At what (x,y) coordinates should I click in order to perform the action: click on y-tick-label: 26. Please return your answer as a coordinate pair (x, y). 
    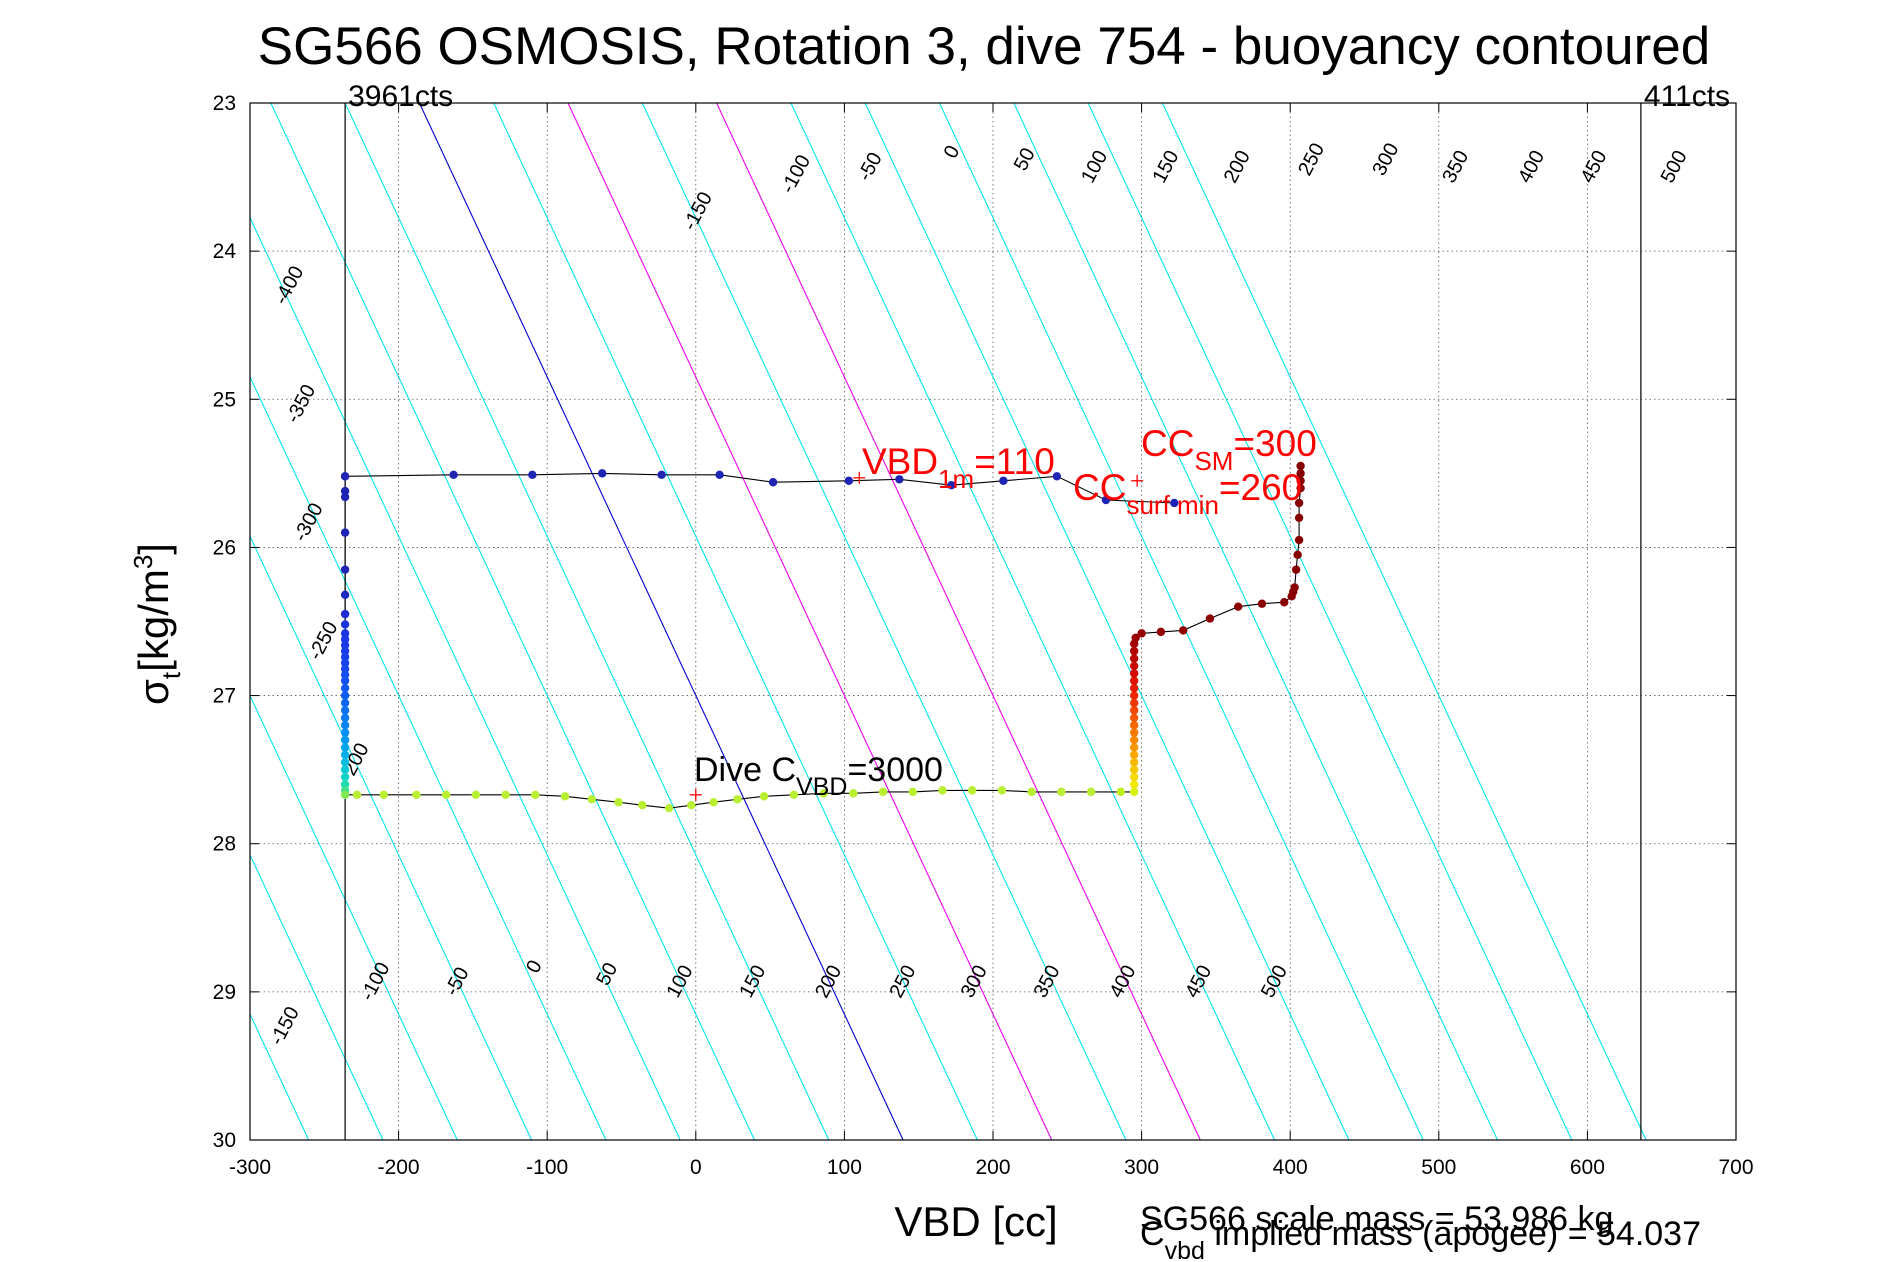
    Looking at the image, I should click on (224, 547).